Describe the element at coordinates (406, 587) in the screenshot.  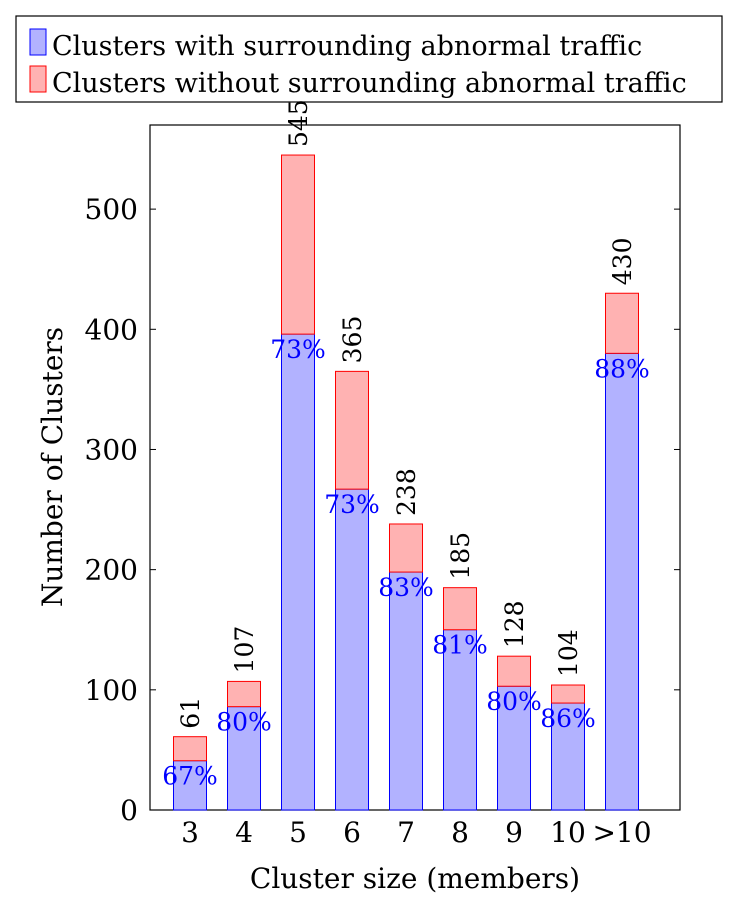
I see `percent-label: 83%` at that location.